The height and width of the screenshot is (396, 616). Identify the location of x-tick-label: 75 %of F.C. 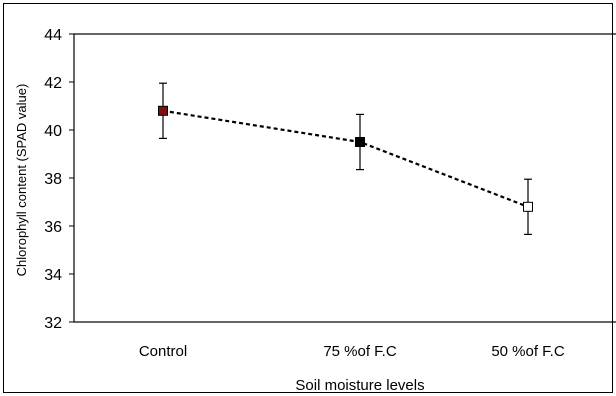
(360, 351).